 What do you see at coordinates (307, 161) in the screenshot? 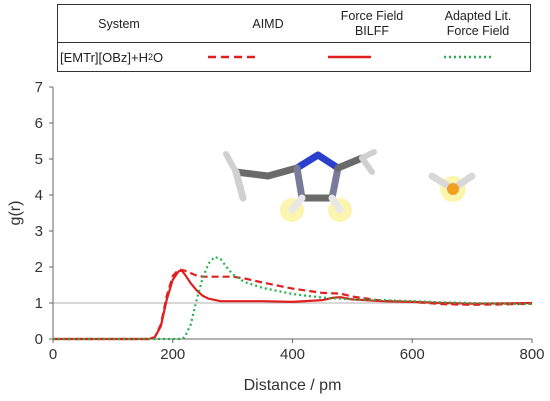
I see `bond-ring-n1` at bounding box center [307, 161].